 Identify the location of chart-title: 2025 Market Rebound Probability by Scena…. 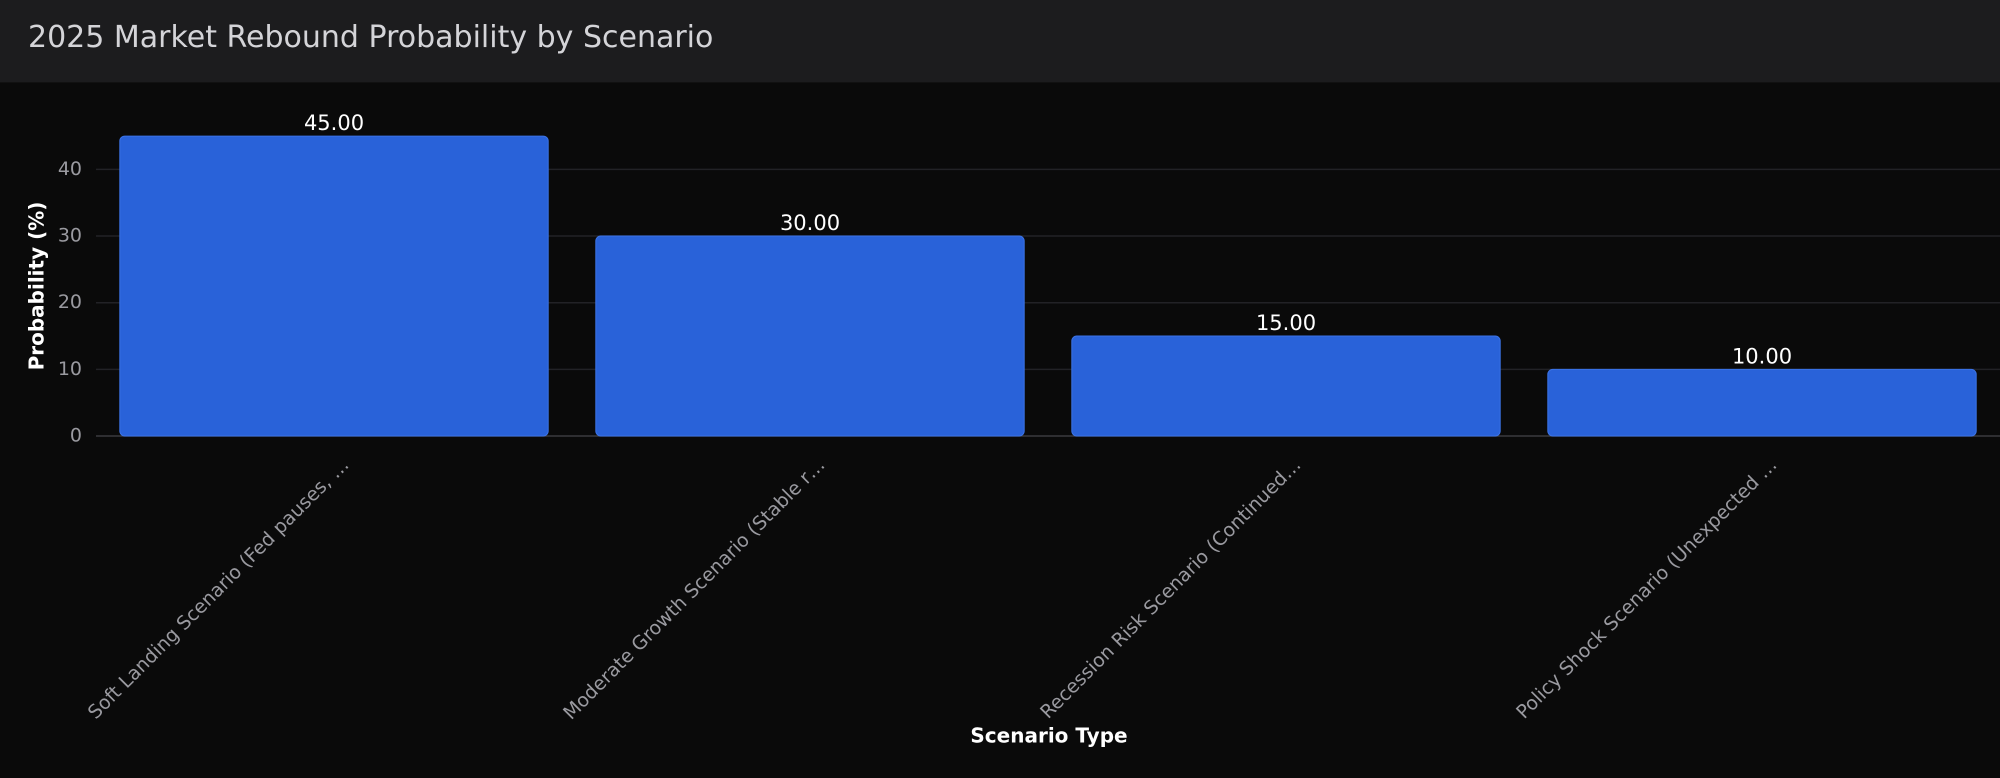
(371, 37).